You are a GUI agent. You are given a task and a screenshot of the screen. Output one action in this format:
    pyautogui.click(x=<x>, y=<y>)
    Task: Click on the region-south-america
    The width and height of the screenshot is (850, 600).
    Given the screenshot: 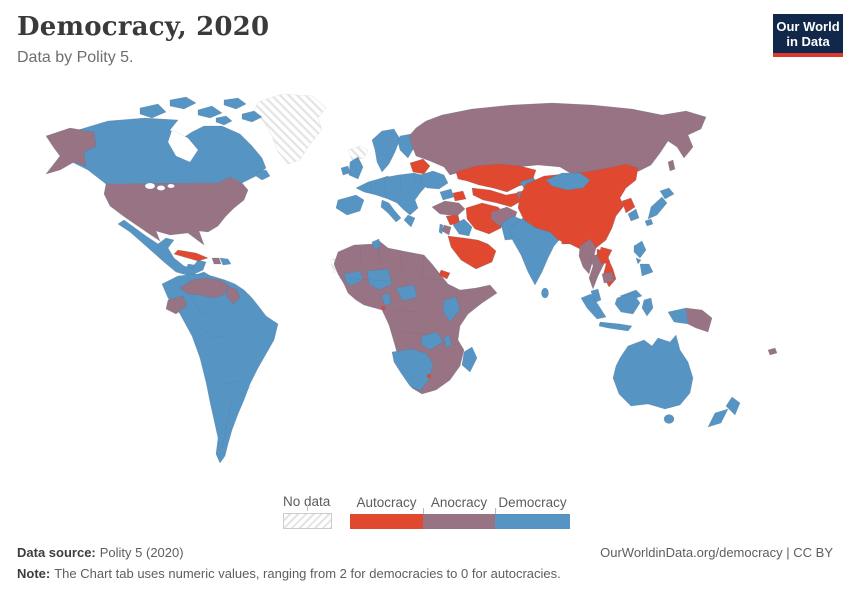 What is the action you would take?
    pyautogui.click(x=220, y=368)
    